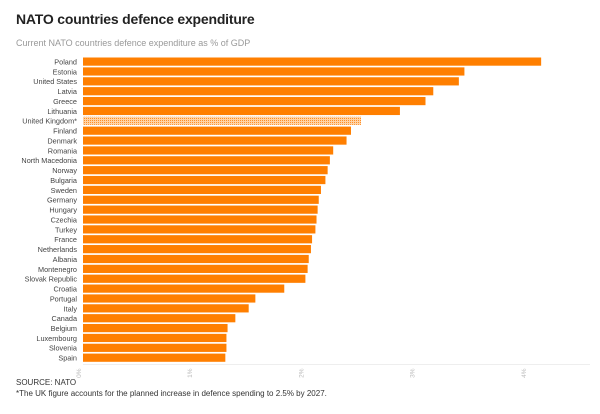  What do you see at coordinates (301, 373) in the screenshot?
I see `x-tick-label: 2%` at bounding box center [301, 373].